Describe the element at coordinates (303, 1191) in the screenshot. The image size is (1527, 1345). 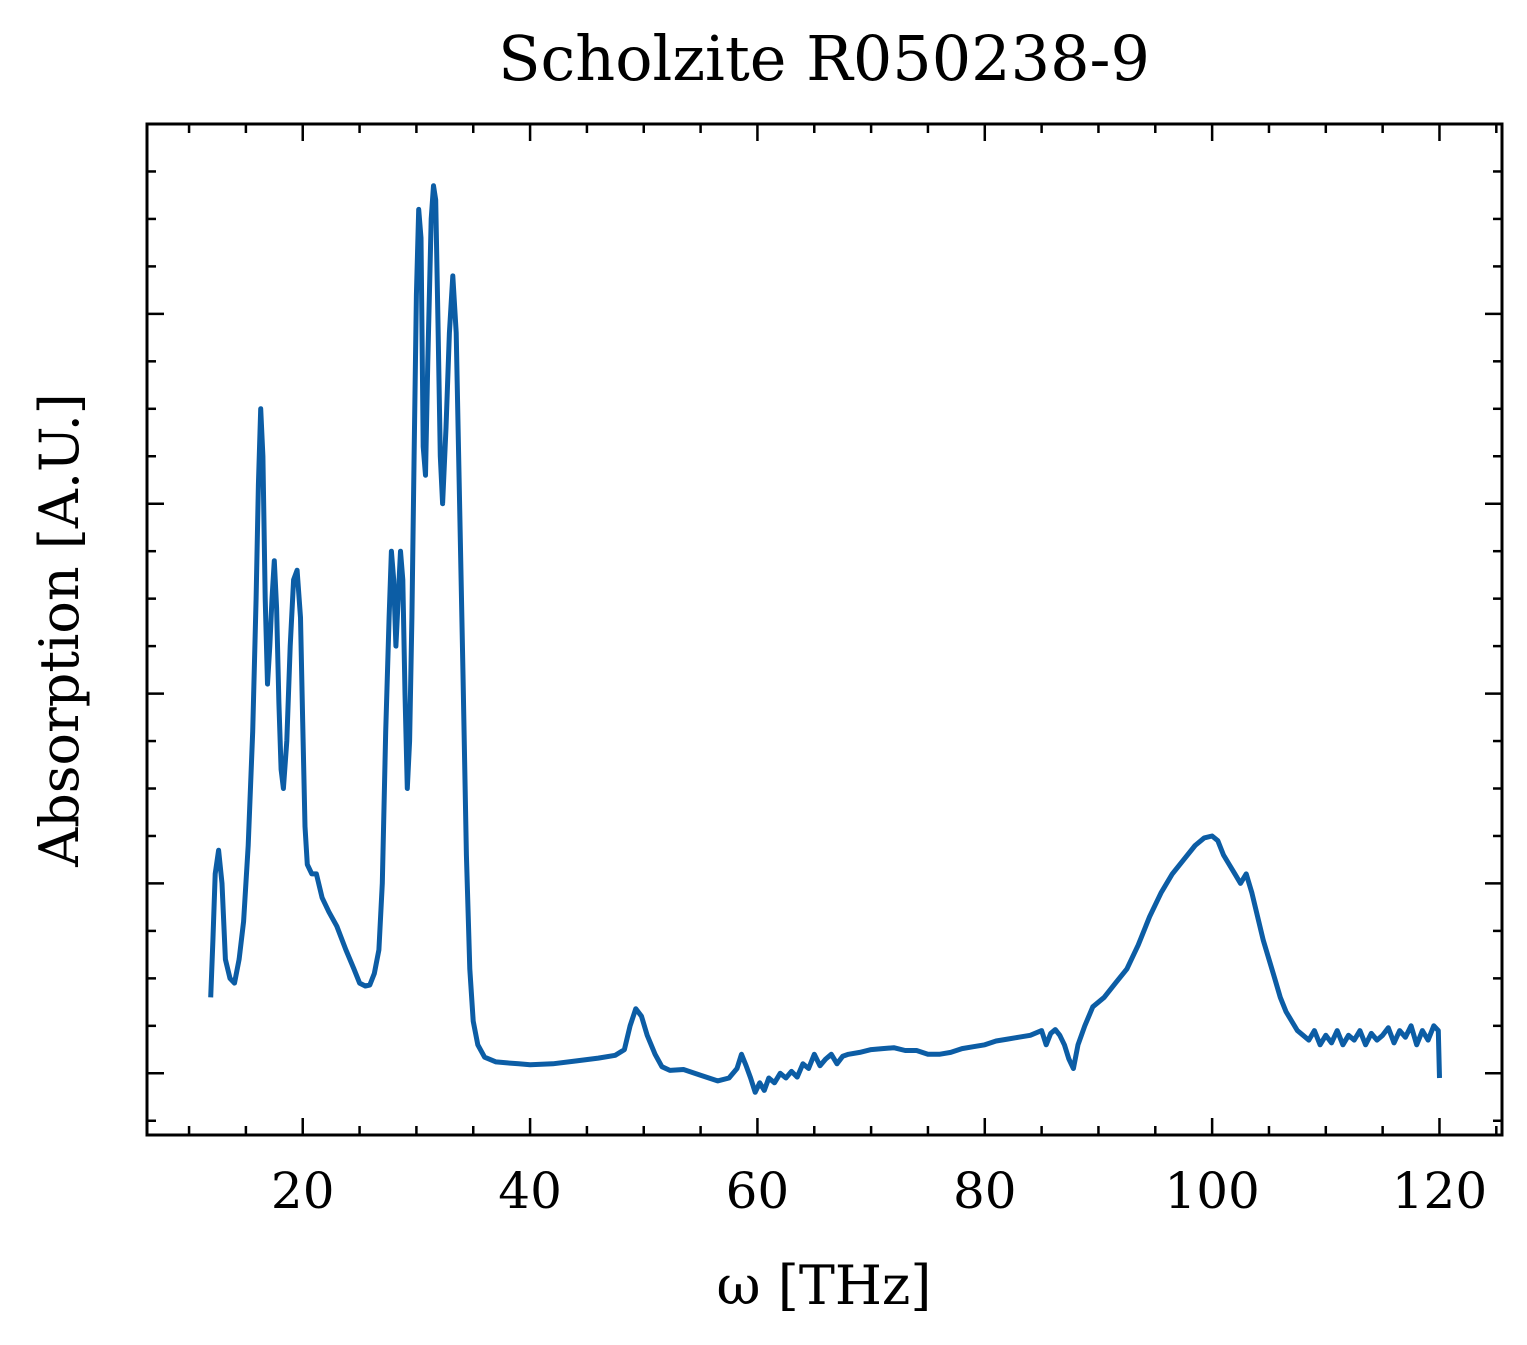
I see `x-tick-label: 20` at that location.